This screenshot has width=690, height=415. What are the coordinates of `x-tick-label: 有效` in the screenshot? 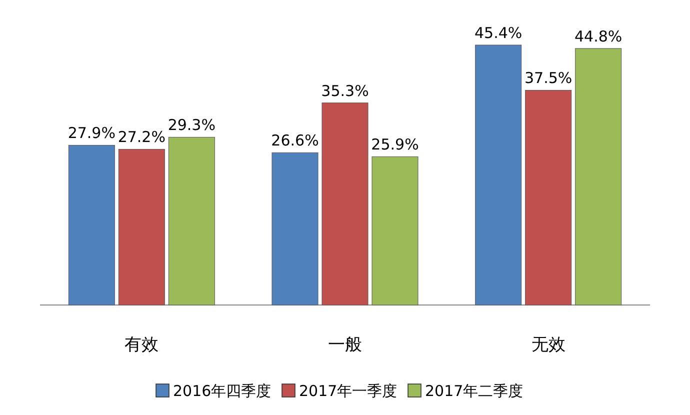 It's located at (141, 345).